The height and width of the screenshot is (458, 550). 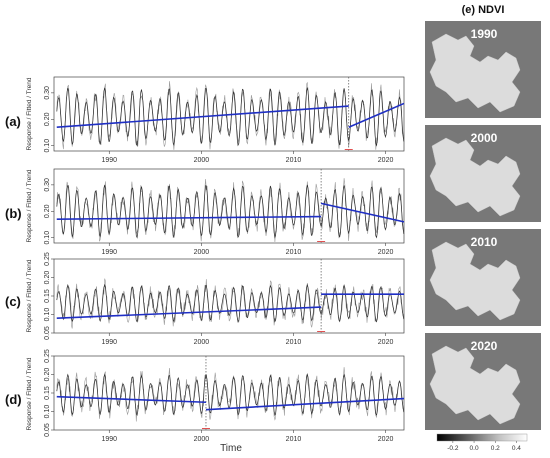 What do you see at coordinates (47, 430) in the screenshot?
I see `panel-d-ytick-label: 0.05` at bounding box center [47, 430].